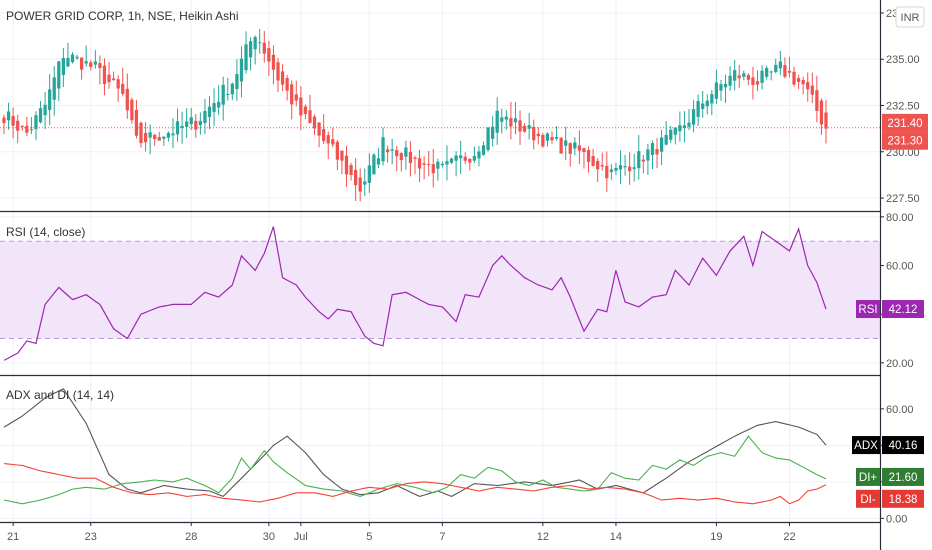 The width and height of the screenshot is (932, 550). I want to click on x-tick-label: 22, so click(789, 537).